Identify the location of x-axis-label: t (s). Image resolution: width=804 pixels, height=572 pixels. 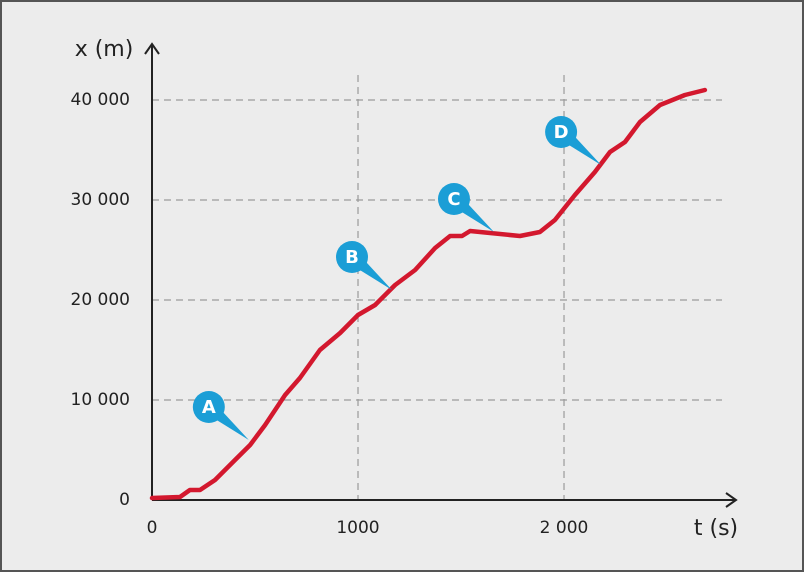
(716, 528).